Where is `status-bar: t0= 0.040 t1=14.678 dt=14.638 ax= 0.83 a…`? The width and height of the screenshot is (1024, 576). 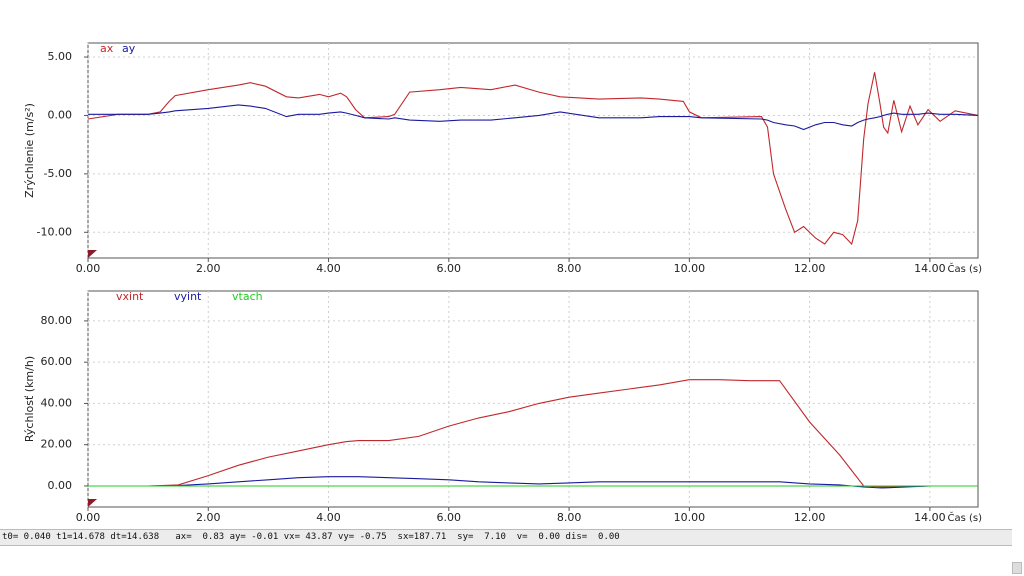
status-bar: t0= 0.040 t1=14.678 dt=14.638 ax= 0.83 a… is located at coordinates (506, 537).